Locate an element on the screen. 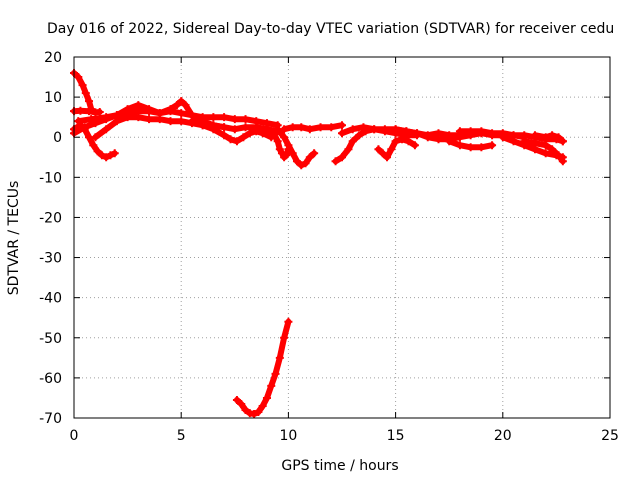 This screenshot has height=480, width=640. y-tick-label: -30 is located at coordinates (50, 259).